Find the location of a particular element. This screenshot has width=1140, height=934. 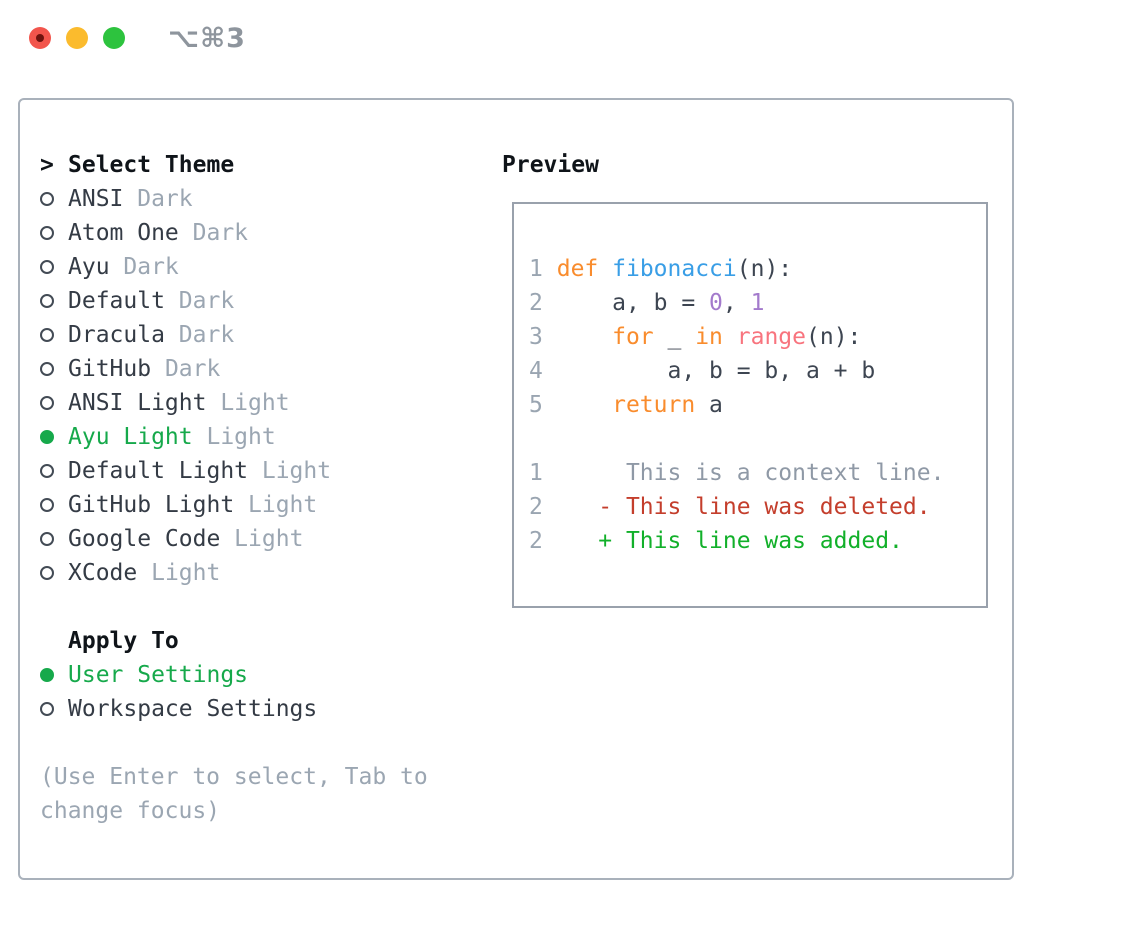

theme-option-ayu: Ayu Dark is located at coordinates (265, 267).